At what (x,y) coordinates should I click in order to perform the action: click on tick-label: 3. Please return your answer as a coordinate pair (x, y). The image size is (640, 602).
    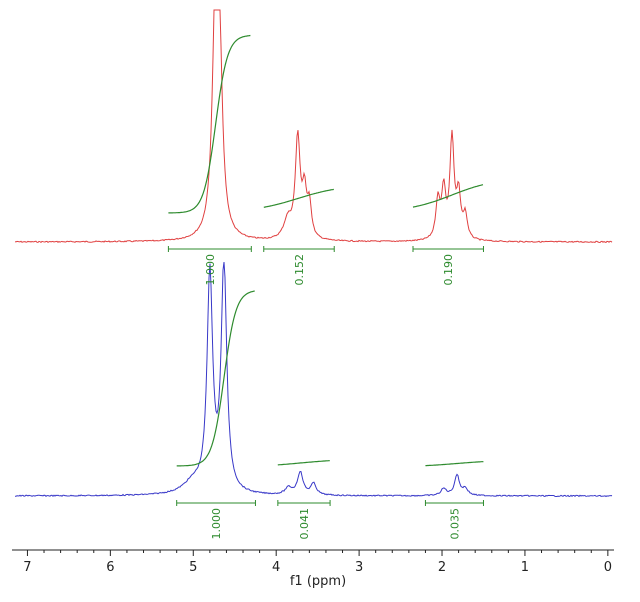
    Looking at the image, I should click on (359, 567).